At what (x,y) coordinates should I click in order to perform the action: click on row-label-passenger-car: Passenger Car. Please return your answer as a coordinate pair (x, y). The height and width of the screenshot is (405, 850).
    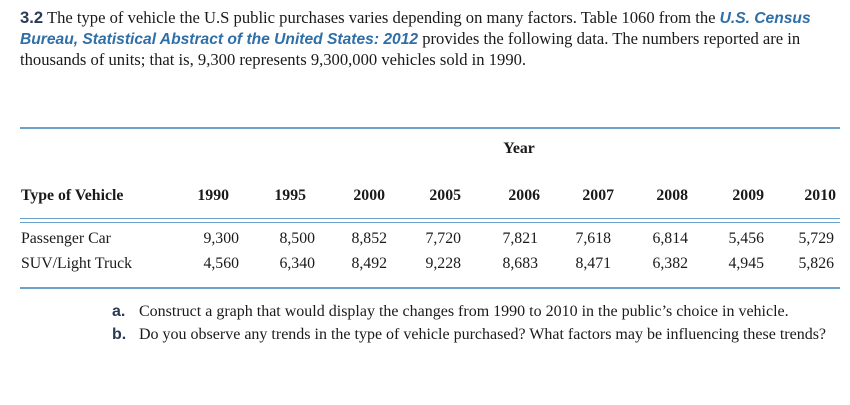
    Looking at the image, I should click on (66, 238).